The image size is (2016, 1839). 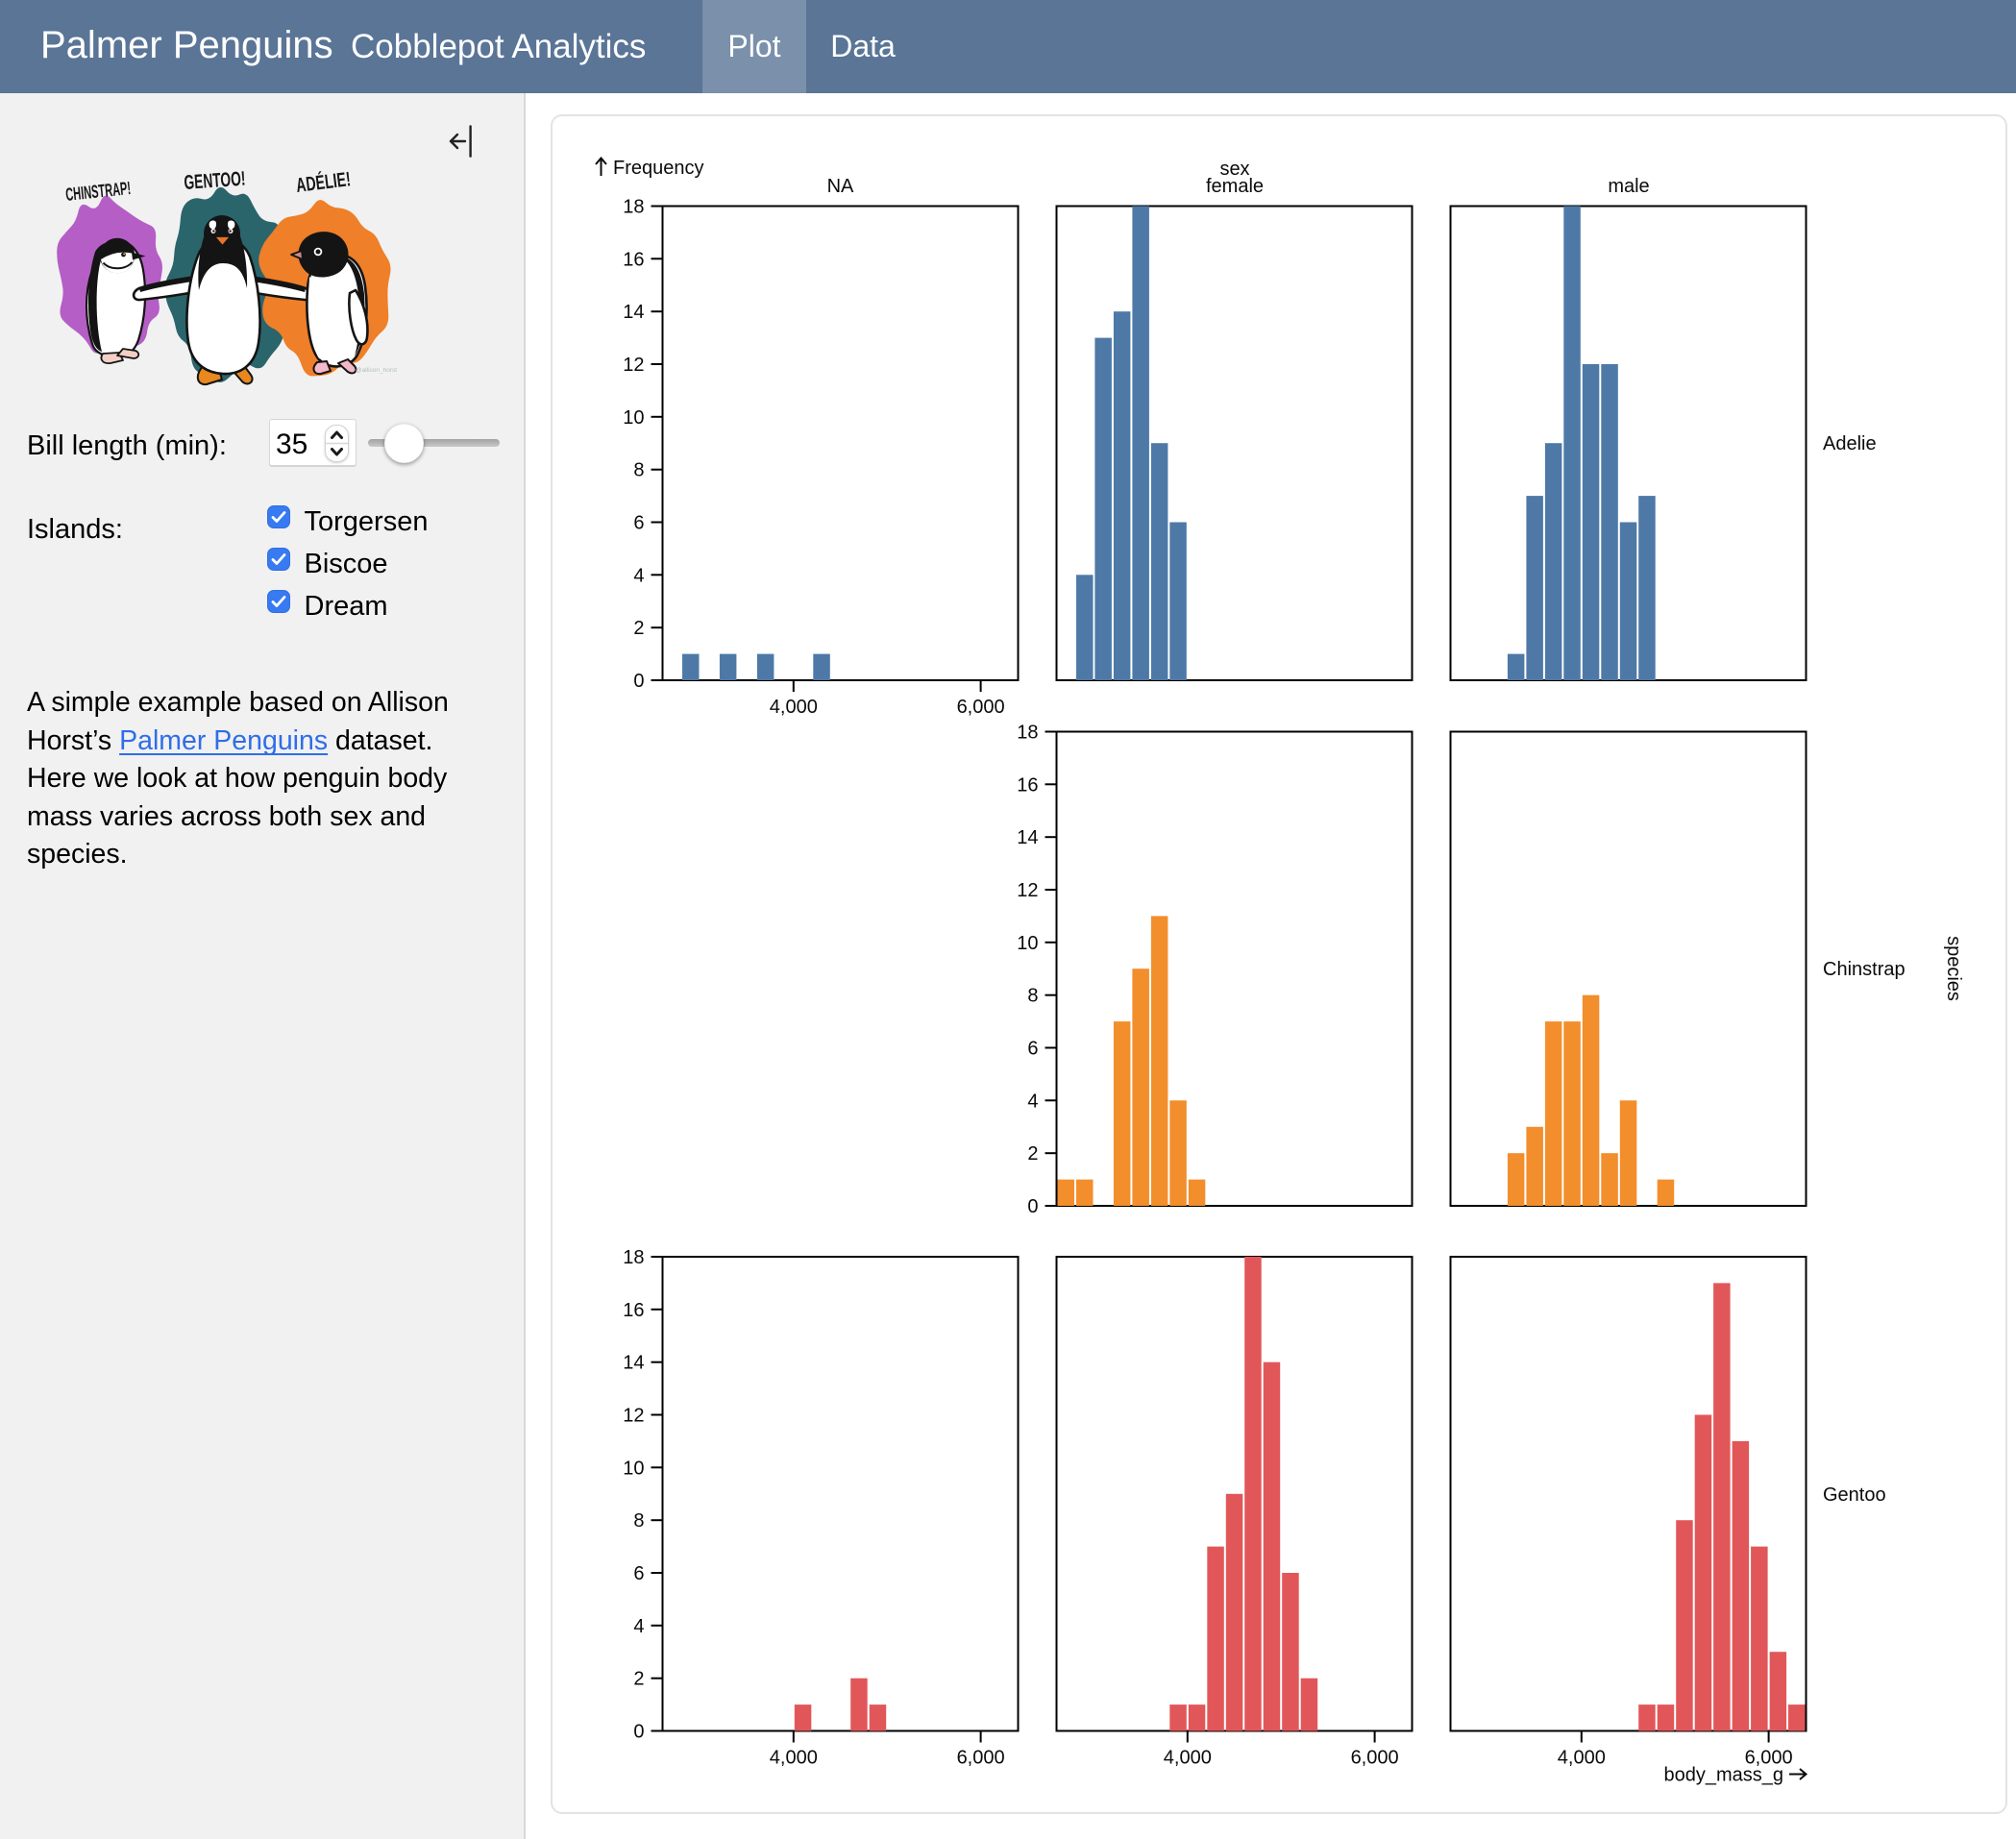 What do you see at coordinates (841, 187) in the screenshot?
I see `svg-text: NA` at bounding box center [841, 187].